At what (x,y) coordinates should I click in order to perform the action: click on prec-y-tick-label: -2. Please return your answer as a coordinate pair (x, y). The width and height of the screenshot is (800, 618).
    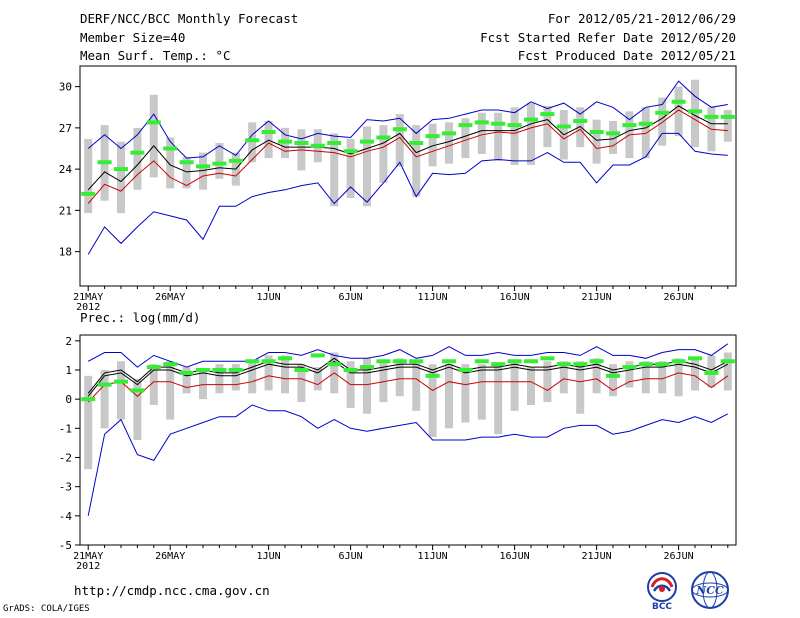
    Looking at the image, I should click on (65, 458).